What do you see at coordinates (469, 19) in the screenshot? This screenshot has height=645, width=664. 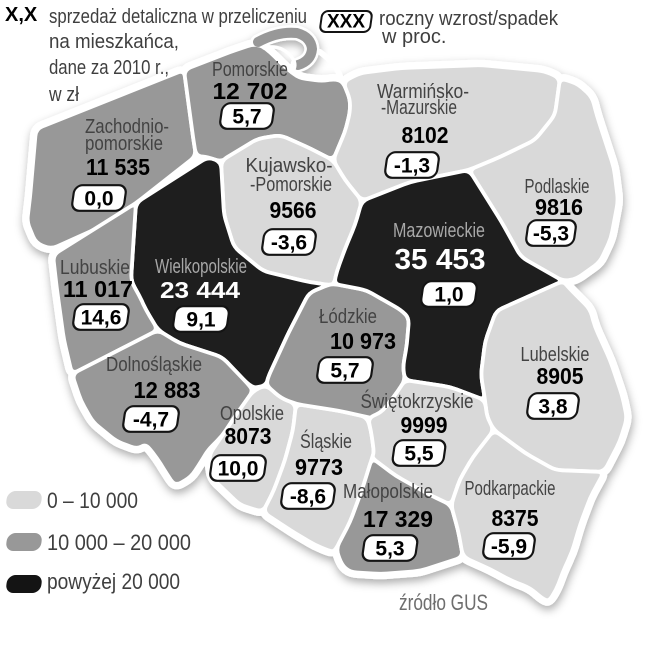 I see `svg-text: roczny wzrost/spadek` at bounding box center [469, 19].